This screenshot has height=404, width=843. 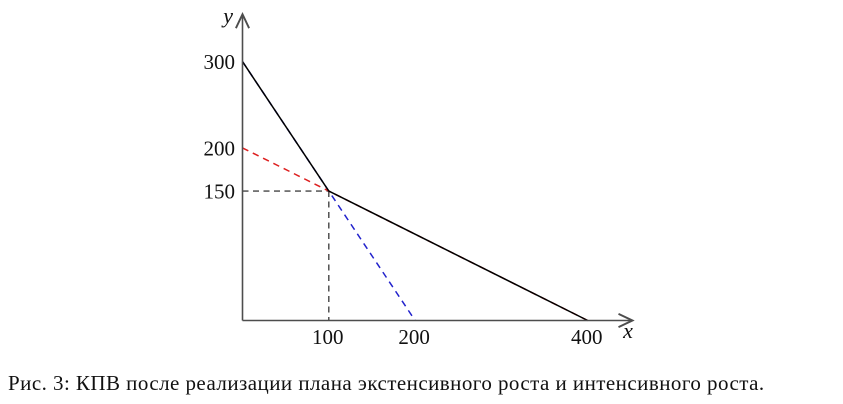 I want to click on x-tick-label-100: 100, so click(x=328, y=337).